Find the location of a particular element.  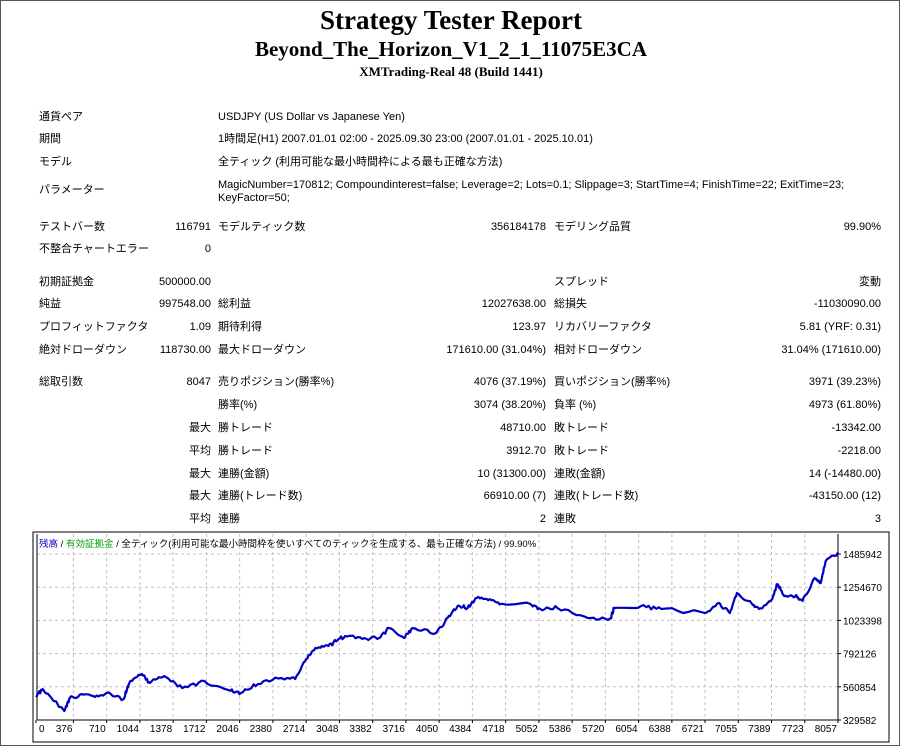

info-label: 期間 is located at coordinates (50, 139).